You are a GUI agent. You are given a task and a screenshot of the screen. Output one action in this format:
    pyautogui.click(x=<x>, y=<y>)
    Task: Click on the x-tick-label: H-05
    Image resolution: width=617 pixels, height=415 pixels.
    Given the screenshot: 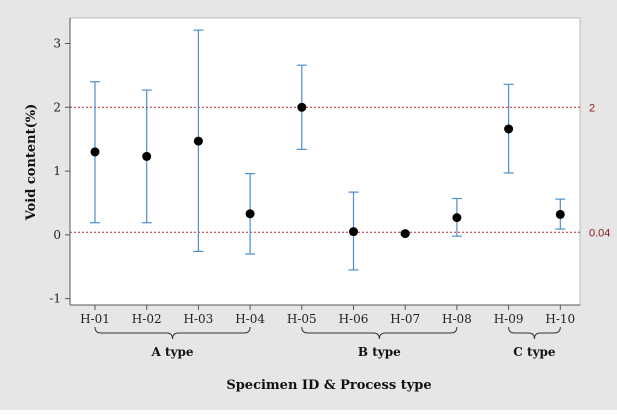 What is the action you would take?
    pyautogui.click(x=302, y=319)
    